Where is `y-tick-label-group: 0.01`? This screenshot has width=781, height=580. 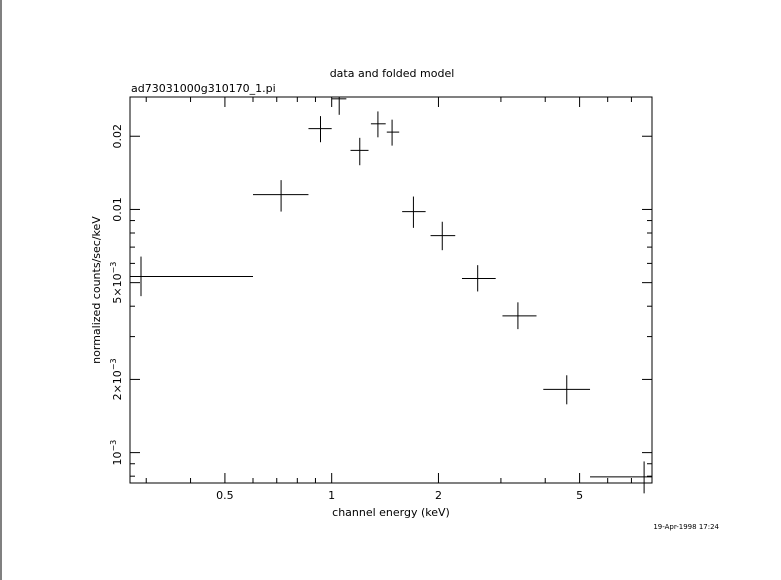 y-tick-label-group: 0.01 is located at coordinates (117, 209).